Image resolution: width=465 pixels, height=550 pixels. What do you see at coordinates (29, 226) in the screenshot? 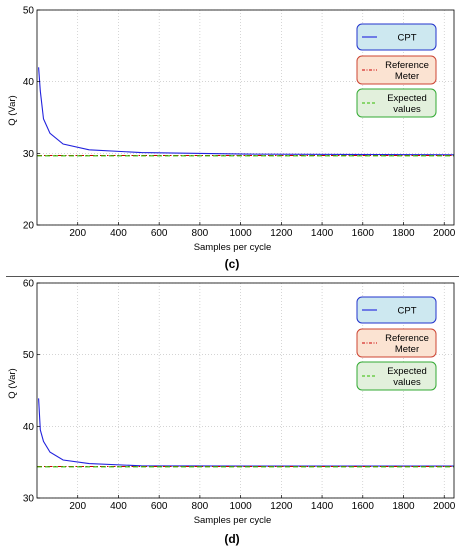
I see `y-tick-label: 20` at bounding box center [29, 226].